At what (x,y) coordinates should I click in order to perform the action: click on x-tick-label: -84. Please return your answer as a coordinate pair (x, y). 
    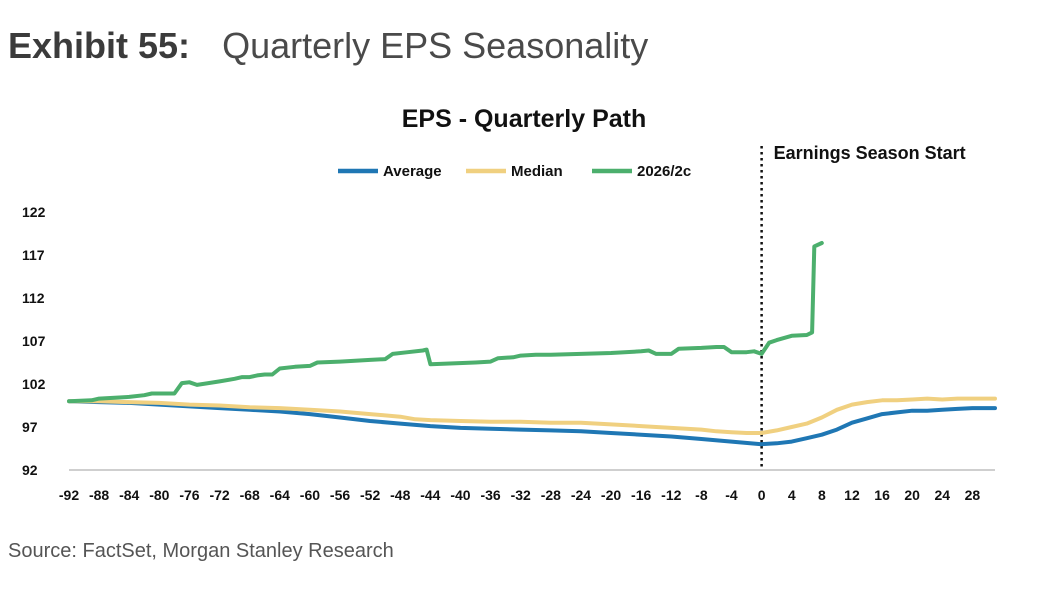
    Looking at the image, I should click on (129, 495).